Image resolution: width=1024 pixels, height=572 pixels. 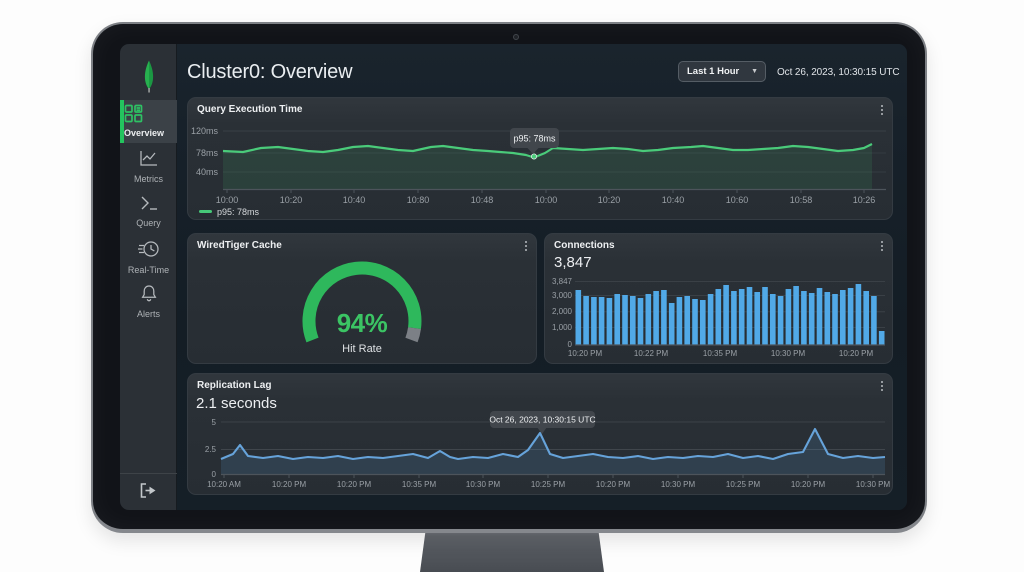 What do you see at coordinates (418, 200) in the screenshot?
I see `svg-text: 10:80` at bounding box center [418, 200].